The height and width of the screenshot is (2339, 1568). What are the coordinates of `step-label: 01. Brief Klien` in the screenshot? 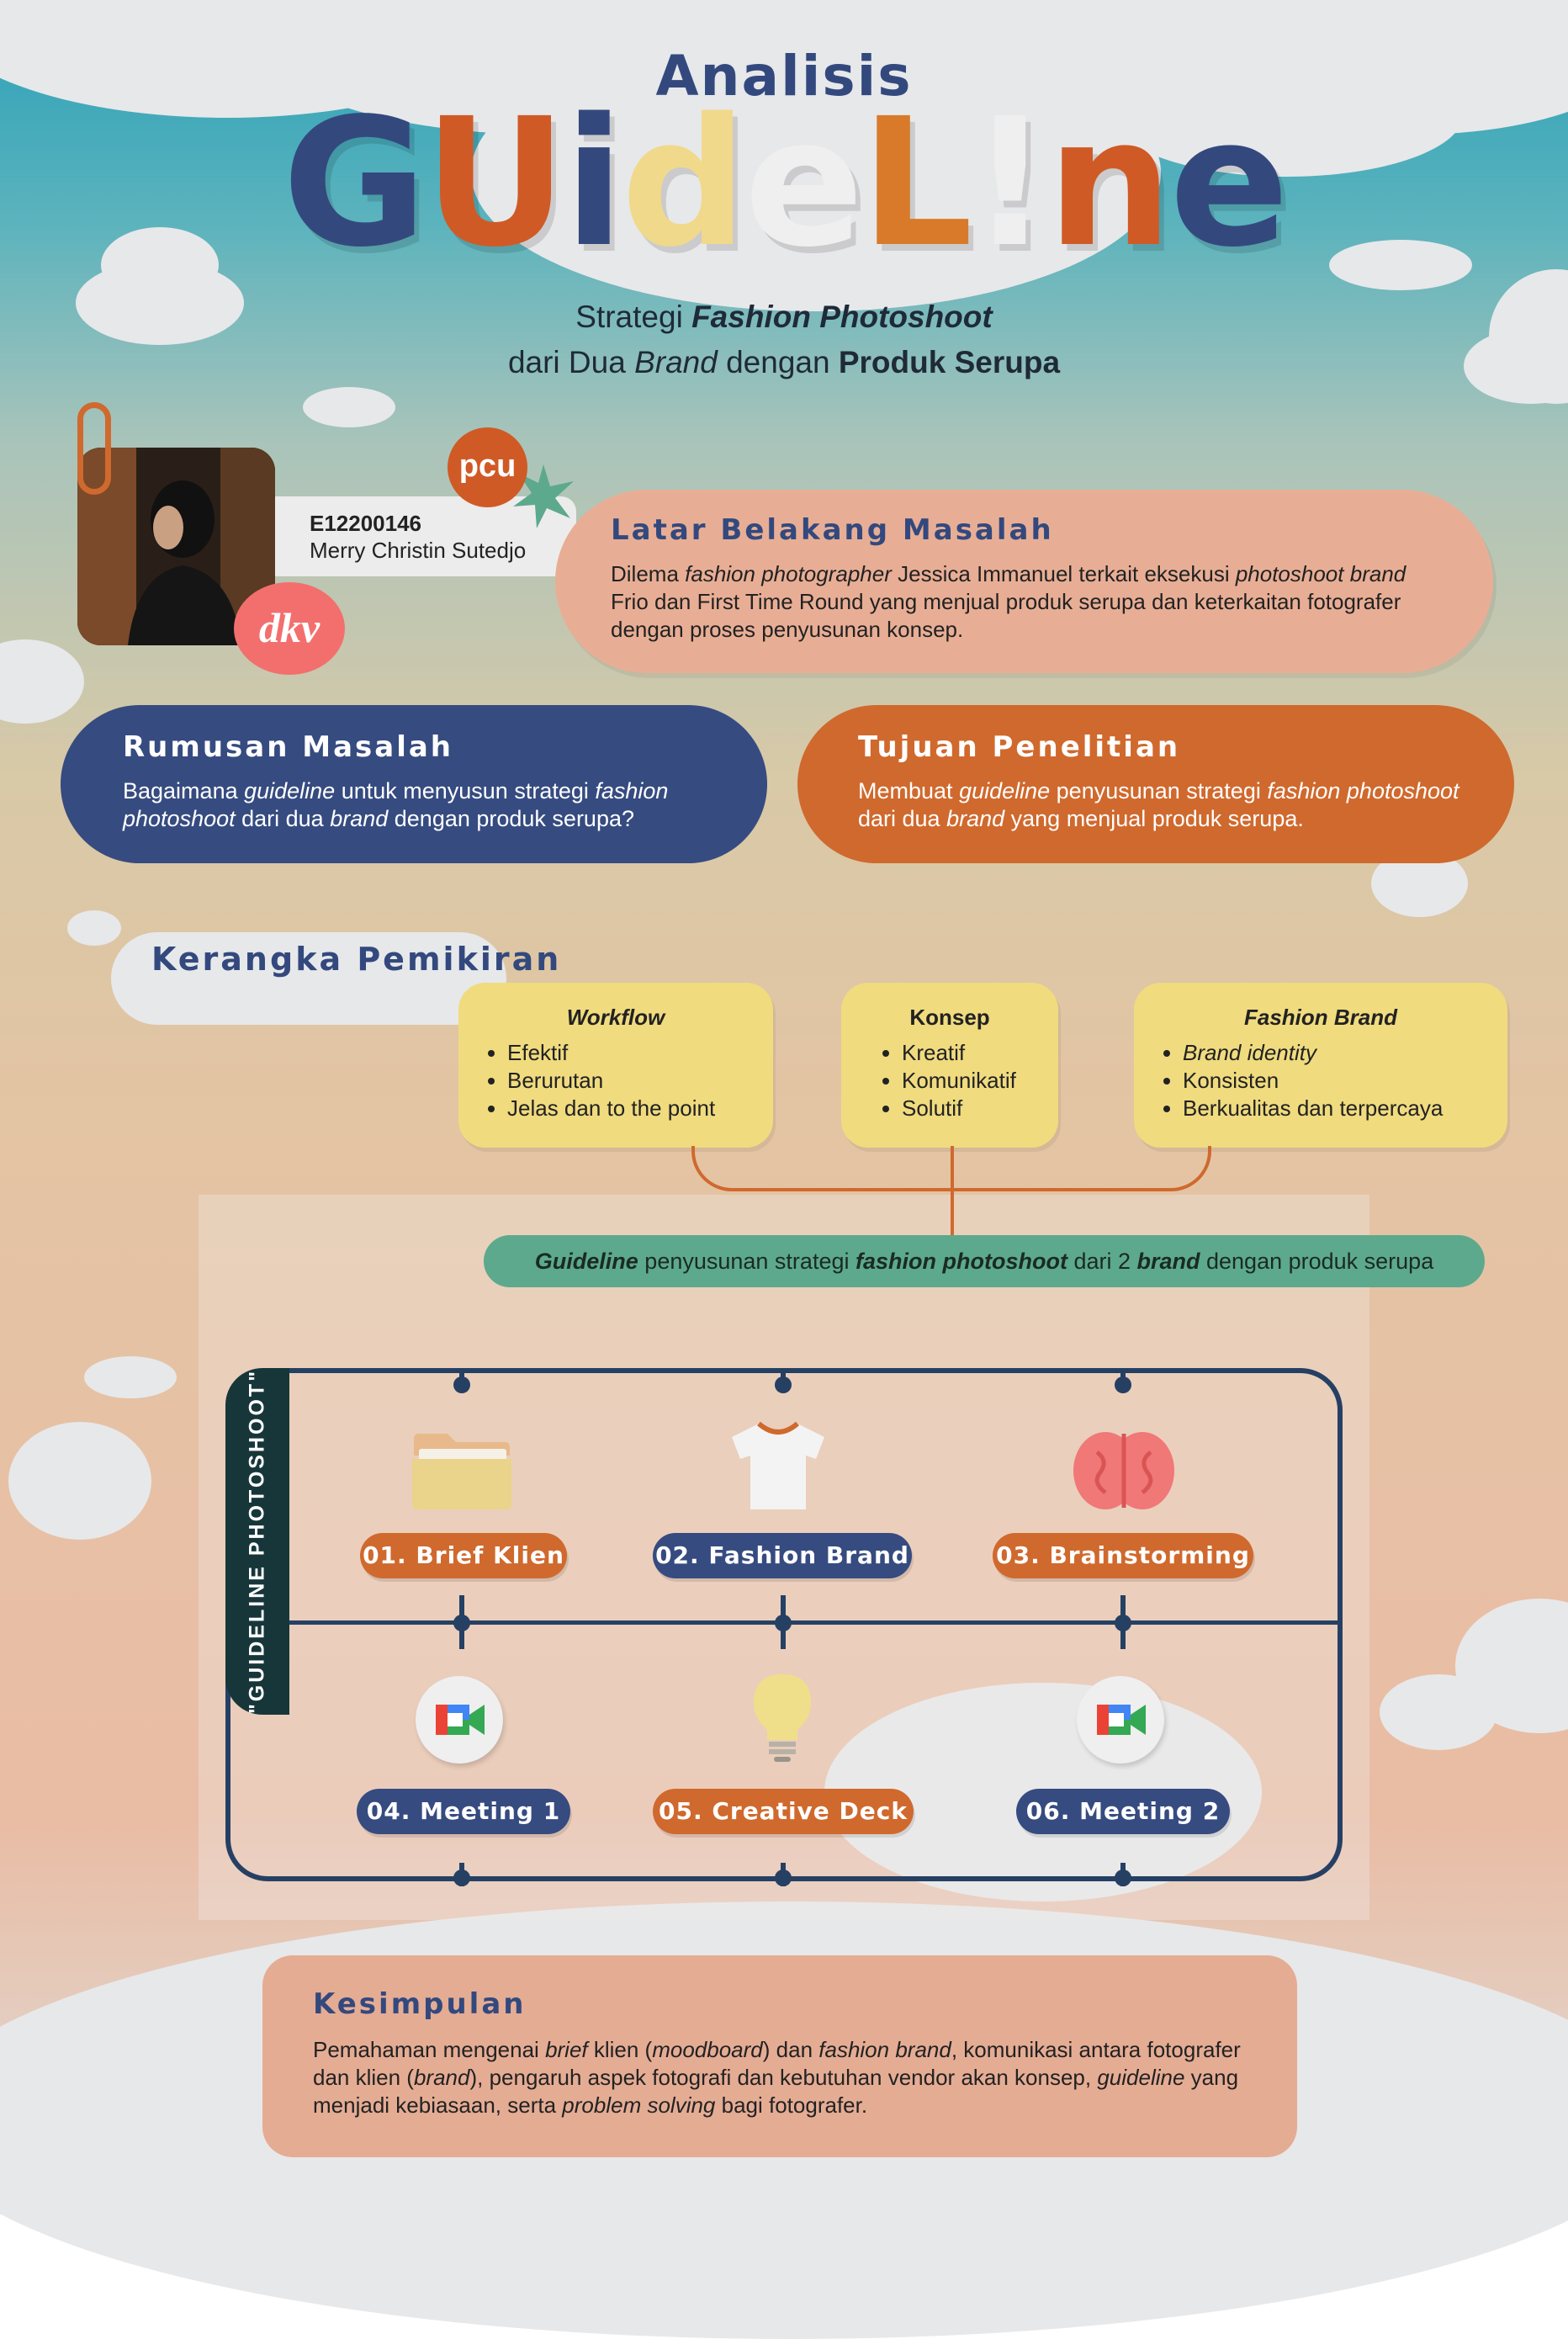 It's located at (463, 1555).